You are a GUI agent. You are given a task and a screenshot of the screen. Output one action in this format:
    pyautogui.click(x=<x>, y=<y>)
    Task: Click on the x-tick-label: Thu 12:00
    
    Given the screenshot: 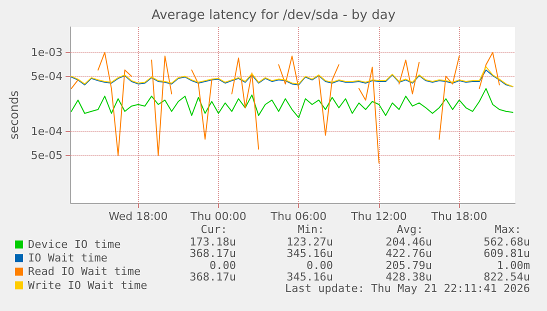 What is the action you would take?
    pyautogui.click(x=378, y=216)
    